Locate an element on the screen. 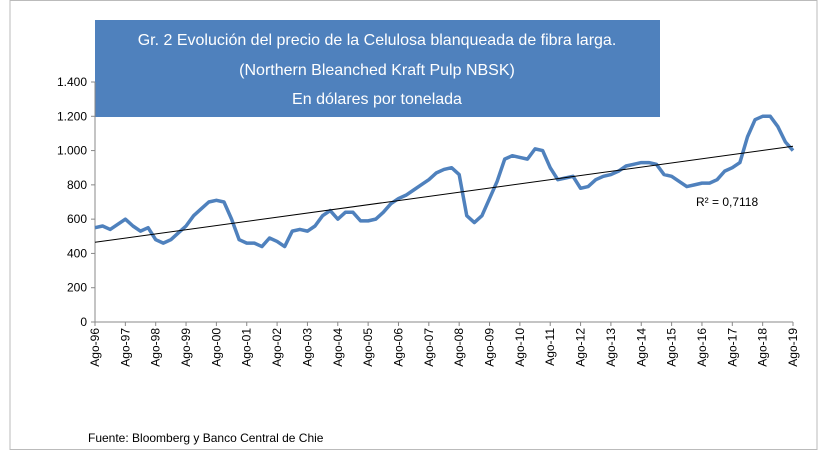 Image resolution: width=820 pixels, height=455 pixels. x-tick-label: Ago-13 is located at coordinates (611, 347).